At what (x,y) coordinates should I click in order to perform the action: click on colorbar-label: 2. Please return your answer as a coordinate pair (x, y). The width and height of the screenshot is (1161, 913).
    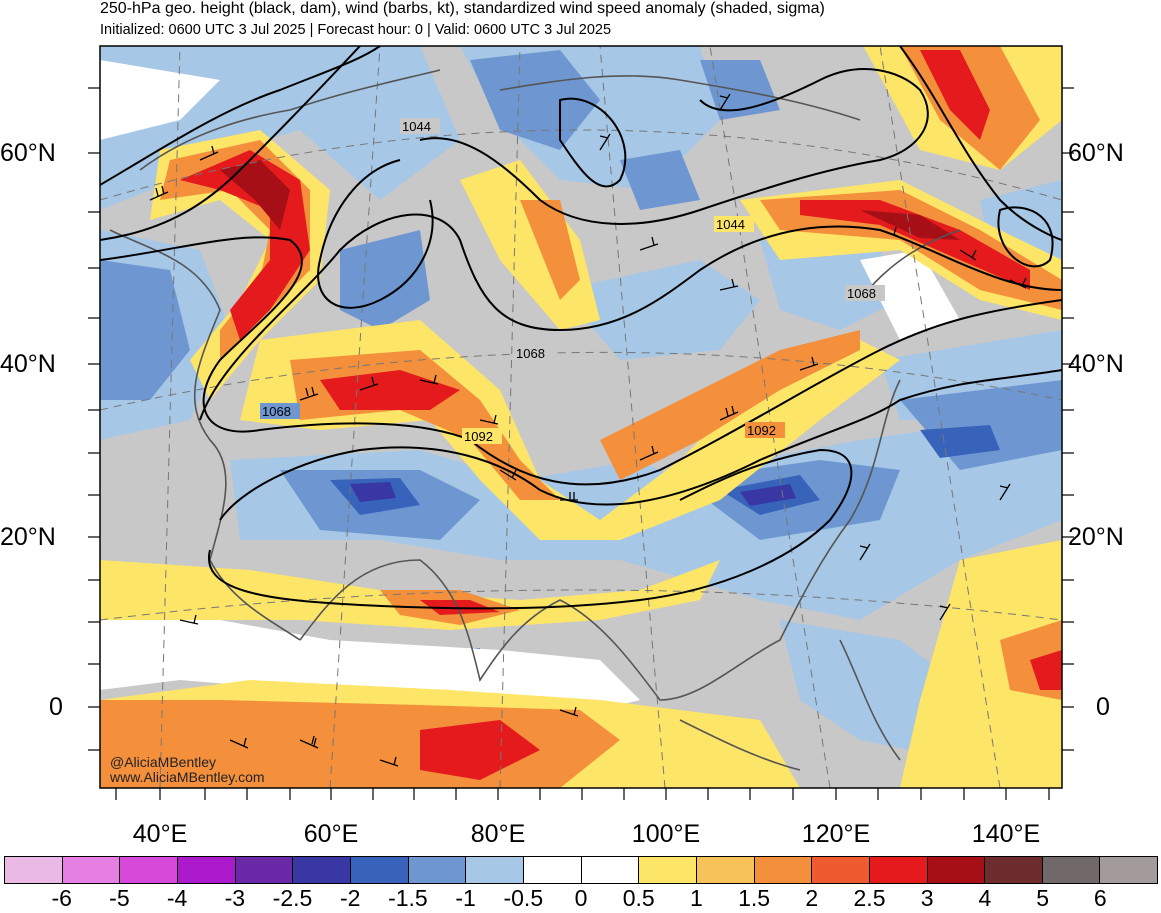
    Looking at the image, I should click on (812, 898).